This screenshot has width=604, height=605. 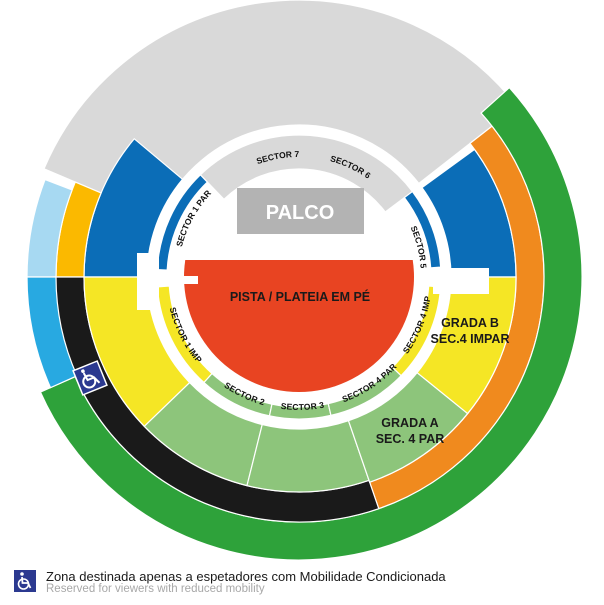 What do you see at coordinates (470, 323) in the screenshot?
I see `grada-b-label-1: GRADA B` at bounding box center [470, 323].